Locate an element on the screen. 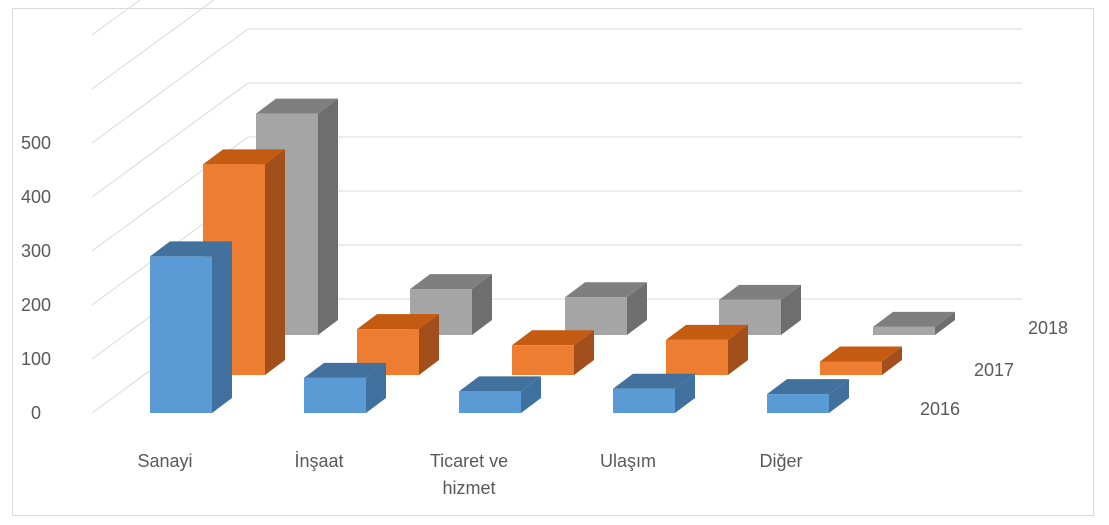 The height and width of the screenshot is (525, 1109). category-label: hizmet is located at coordinates (468, 488).